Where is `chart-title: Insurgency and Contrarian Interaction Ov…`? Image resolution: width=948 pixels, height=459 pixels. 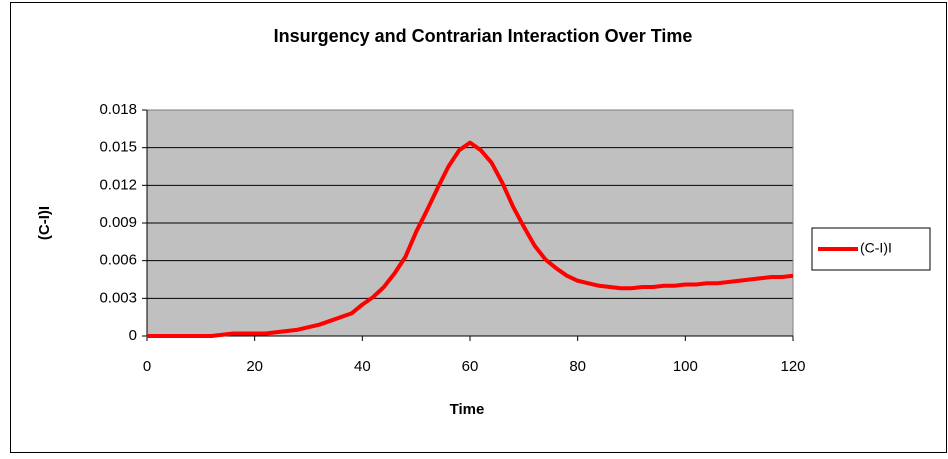
chart-title: Insurgency and Contrarian Interaction Ov… is located at coordinates (483, 36).